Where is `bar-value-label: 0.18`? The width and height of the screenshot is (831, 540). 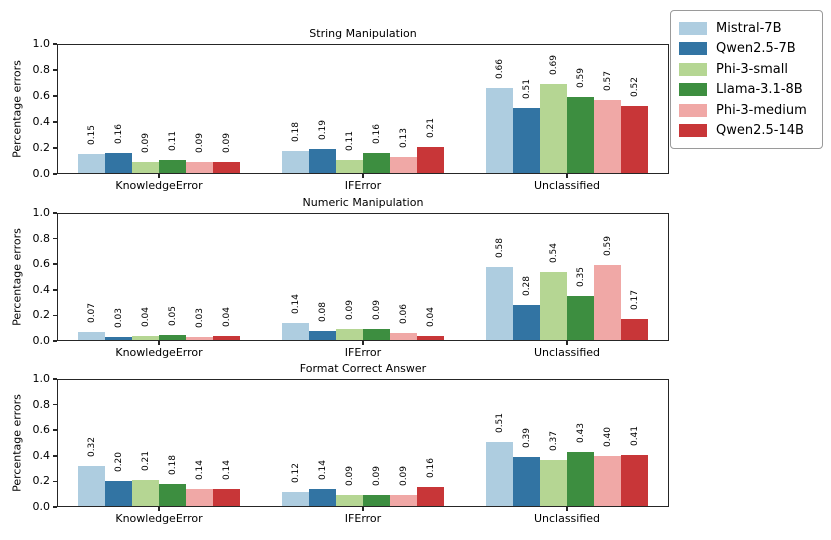 bar-value-label: 0.18 is located at coordinates (172, 465).